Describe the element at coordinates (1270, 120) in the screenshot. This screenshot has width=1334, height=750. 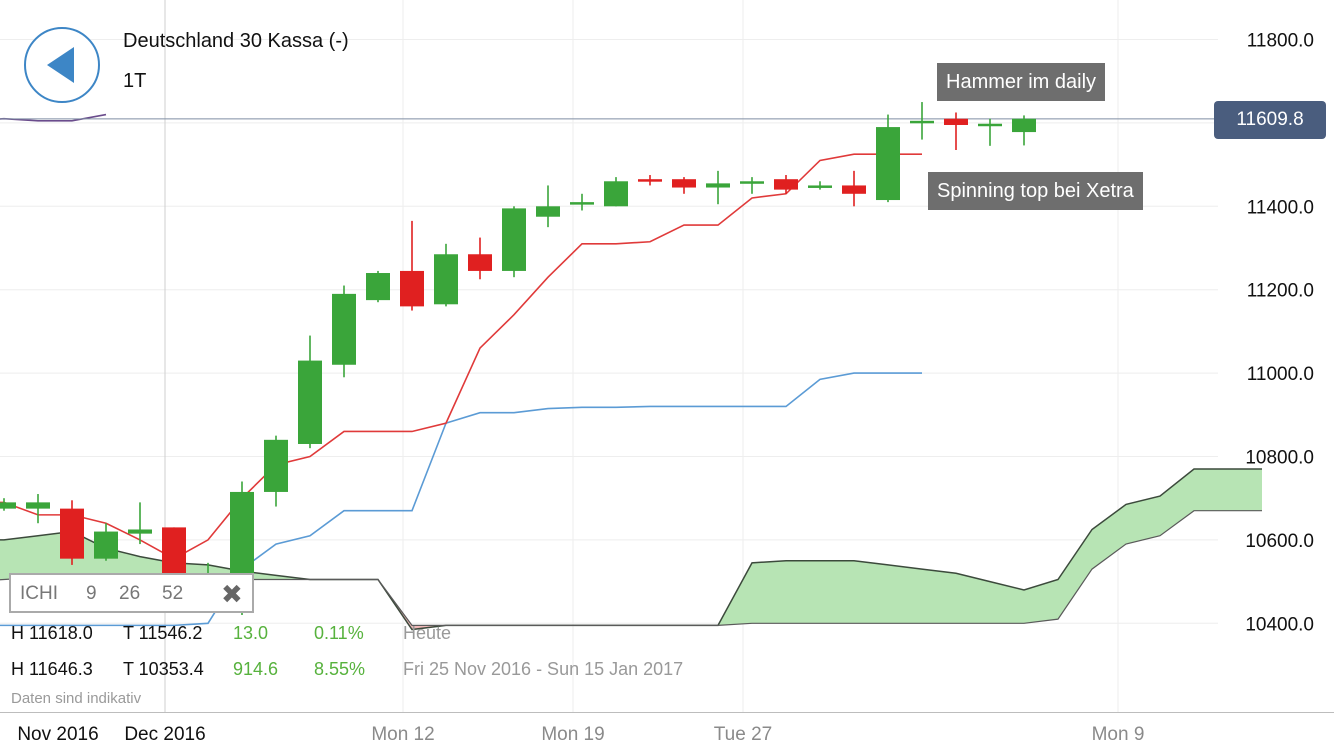
I see `current-price-tag: 11609.8` at that location.